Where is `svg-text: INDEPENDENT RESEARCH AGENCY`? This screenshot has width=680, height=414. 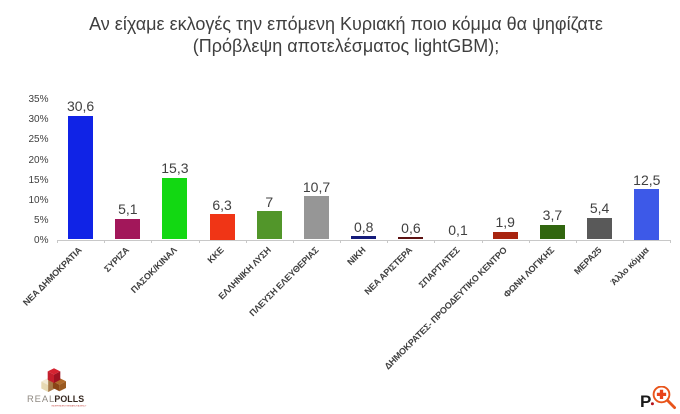
svg-text: INDEPENDENT RESEARCH AGENCY is located at coordinates (70, 405).